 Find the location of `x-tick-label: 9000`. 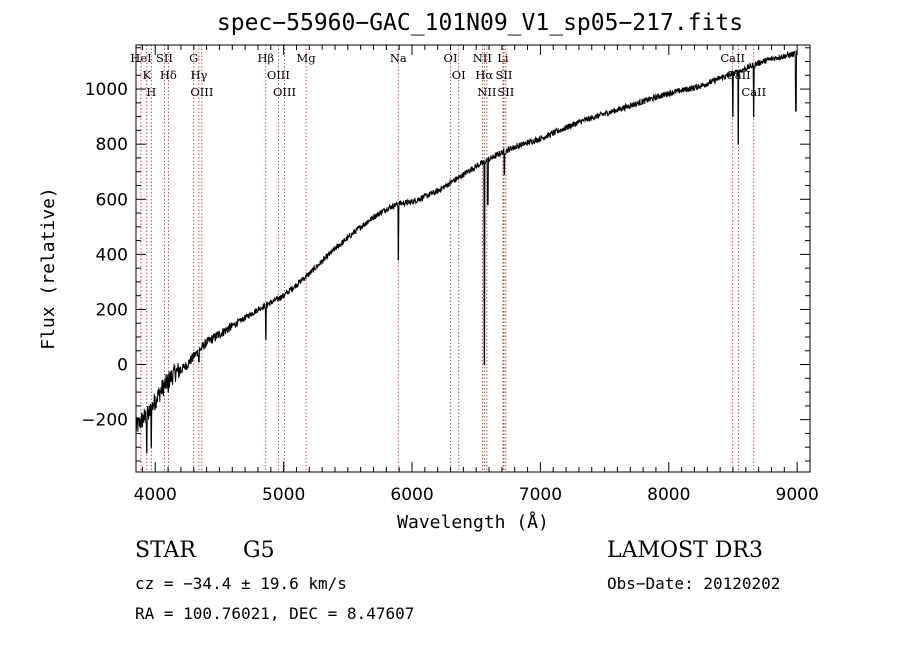

x-tick-label: 9000 is located at coordinates (797, 495).